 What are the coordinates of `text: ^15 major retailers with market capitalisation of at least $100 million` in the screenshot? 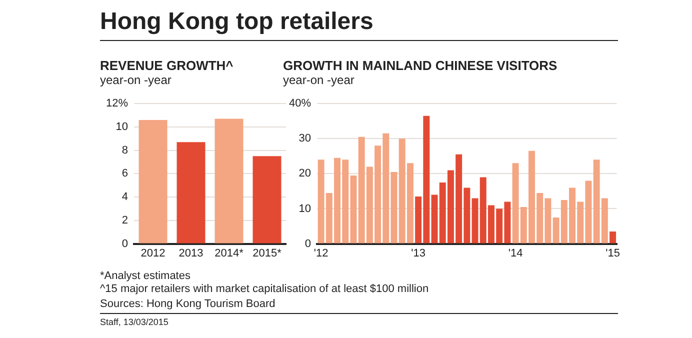 It's located at (264, 289).